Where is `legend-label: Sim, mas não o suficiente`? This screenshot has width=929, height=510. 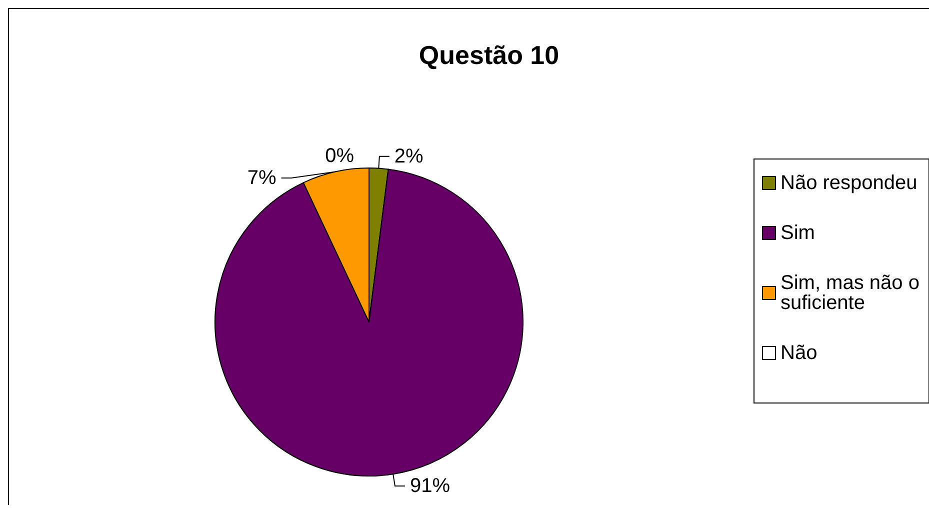
legend-label: Sim, mas não o suficiente is located at coordinates (853, 293).